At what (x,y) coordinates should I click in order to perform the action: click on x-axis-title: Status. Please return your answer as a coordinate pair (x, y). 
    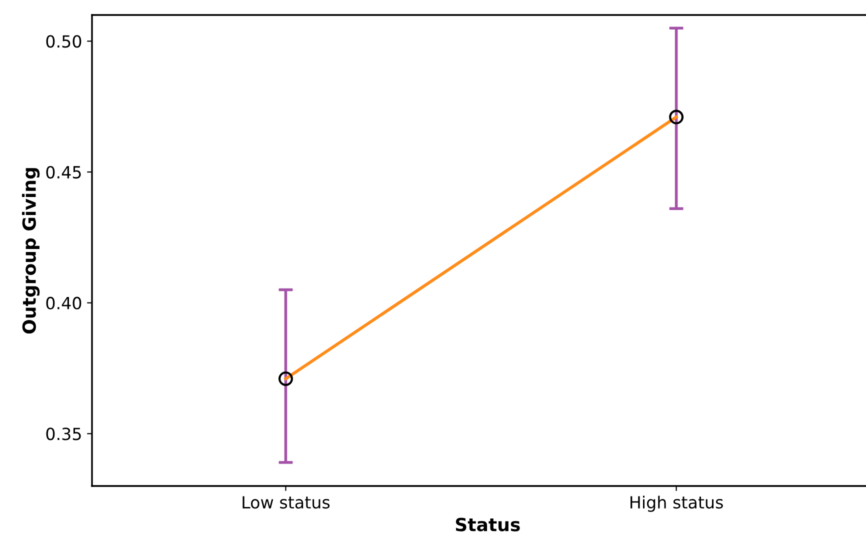
    Looking at the image, I should click on (488, 525).